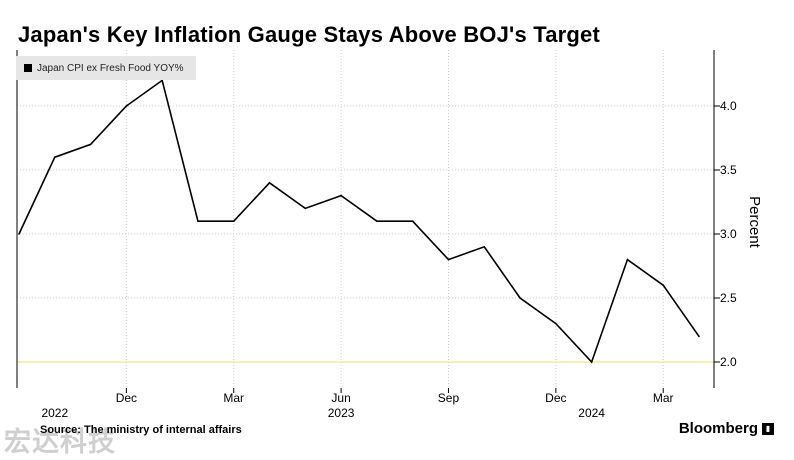 This screenshot has height=460, width=794. What do you see at coordinates (728, 298) in the screenshot?
I see `y-tick-label: 2.5` at bounding box center [728, 298].